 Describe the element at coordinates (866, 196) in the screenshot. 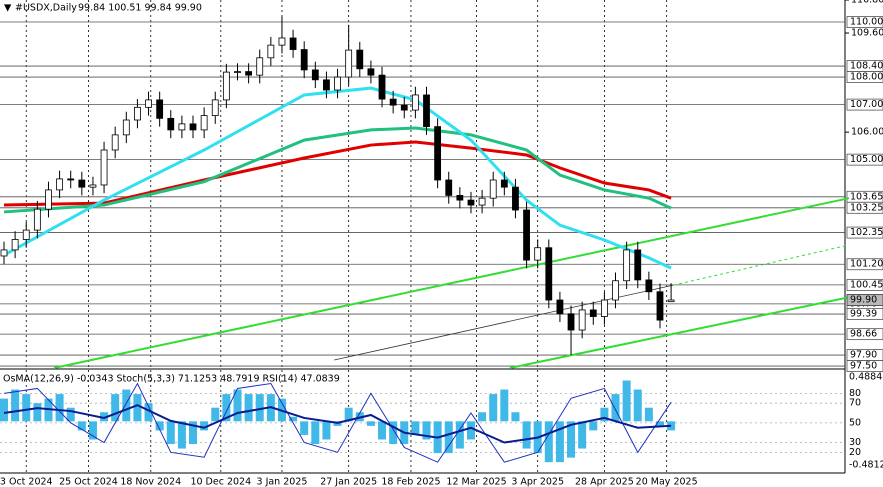

I see `level-label: 103.65` at that location.